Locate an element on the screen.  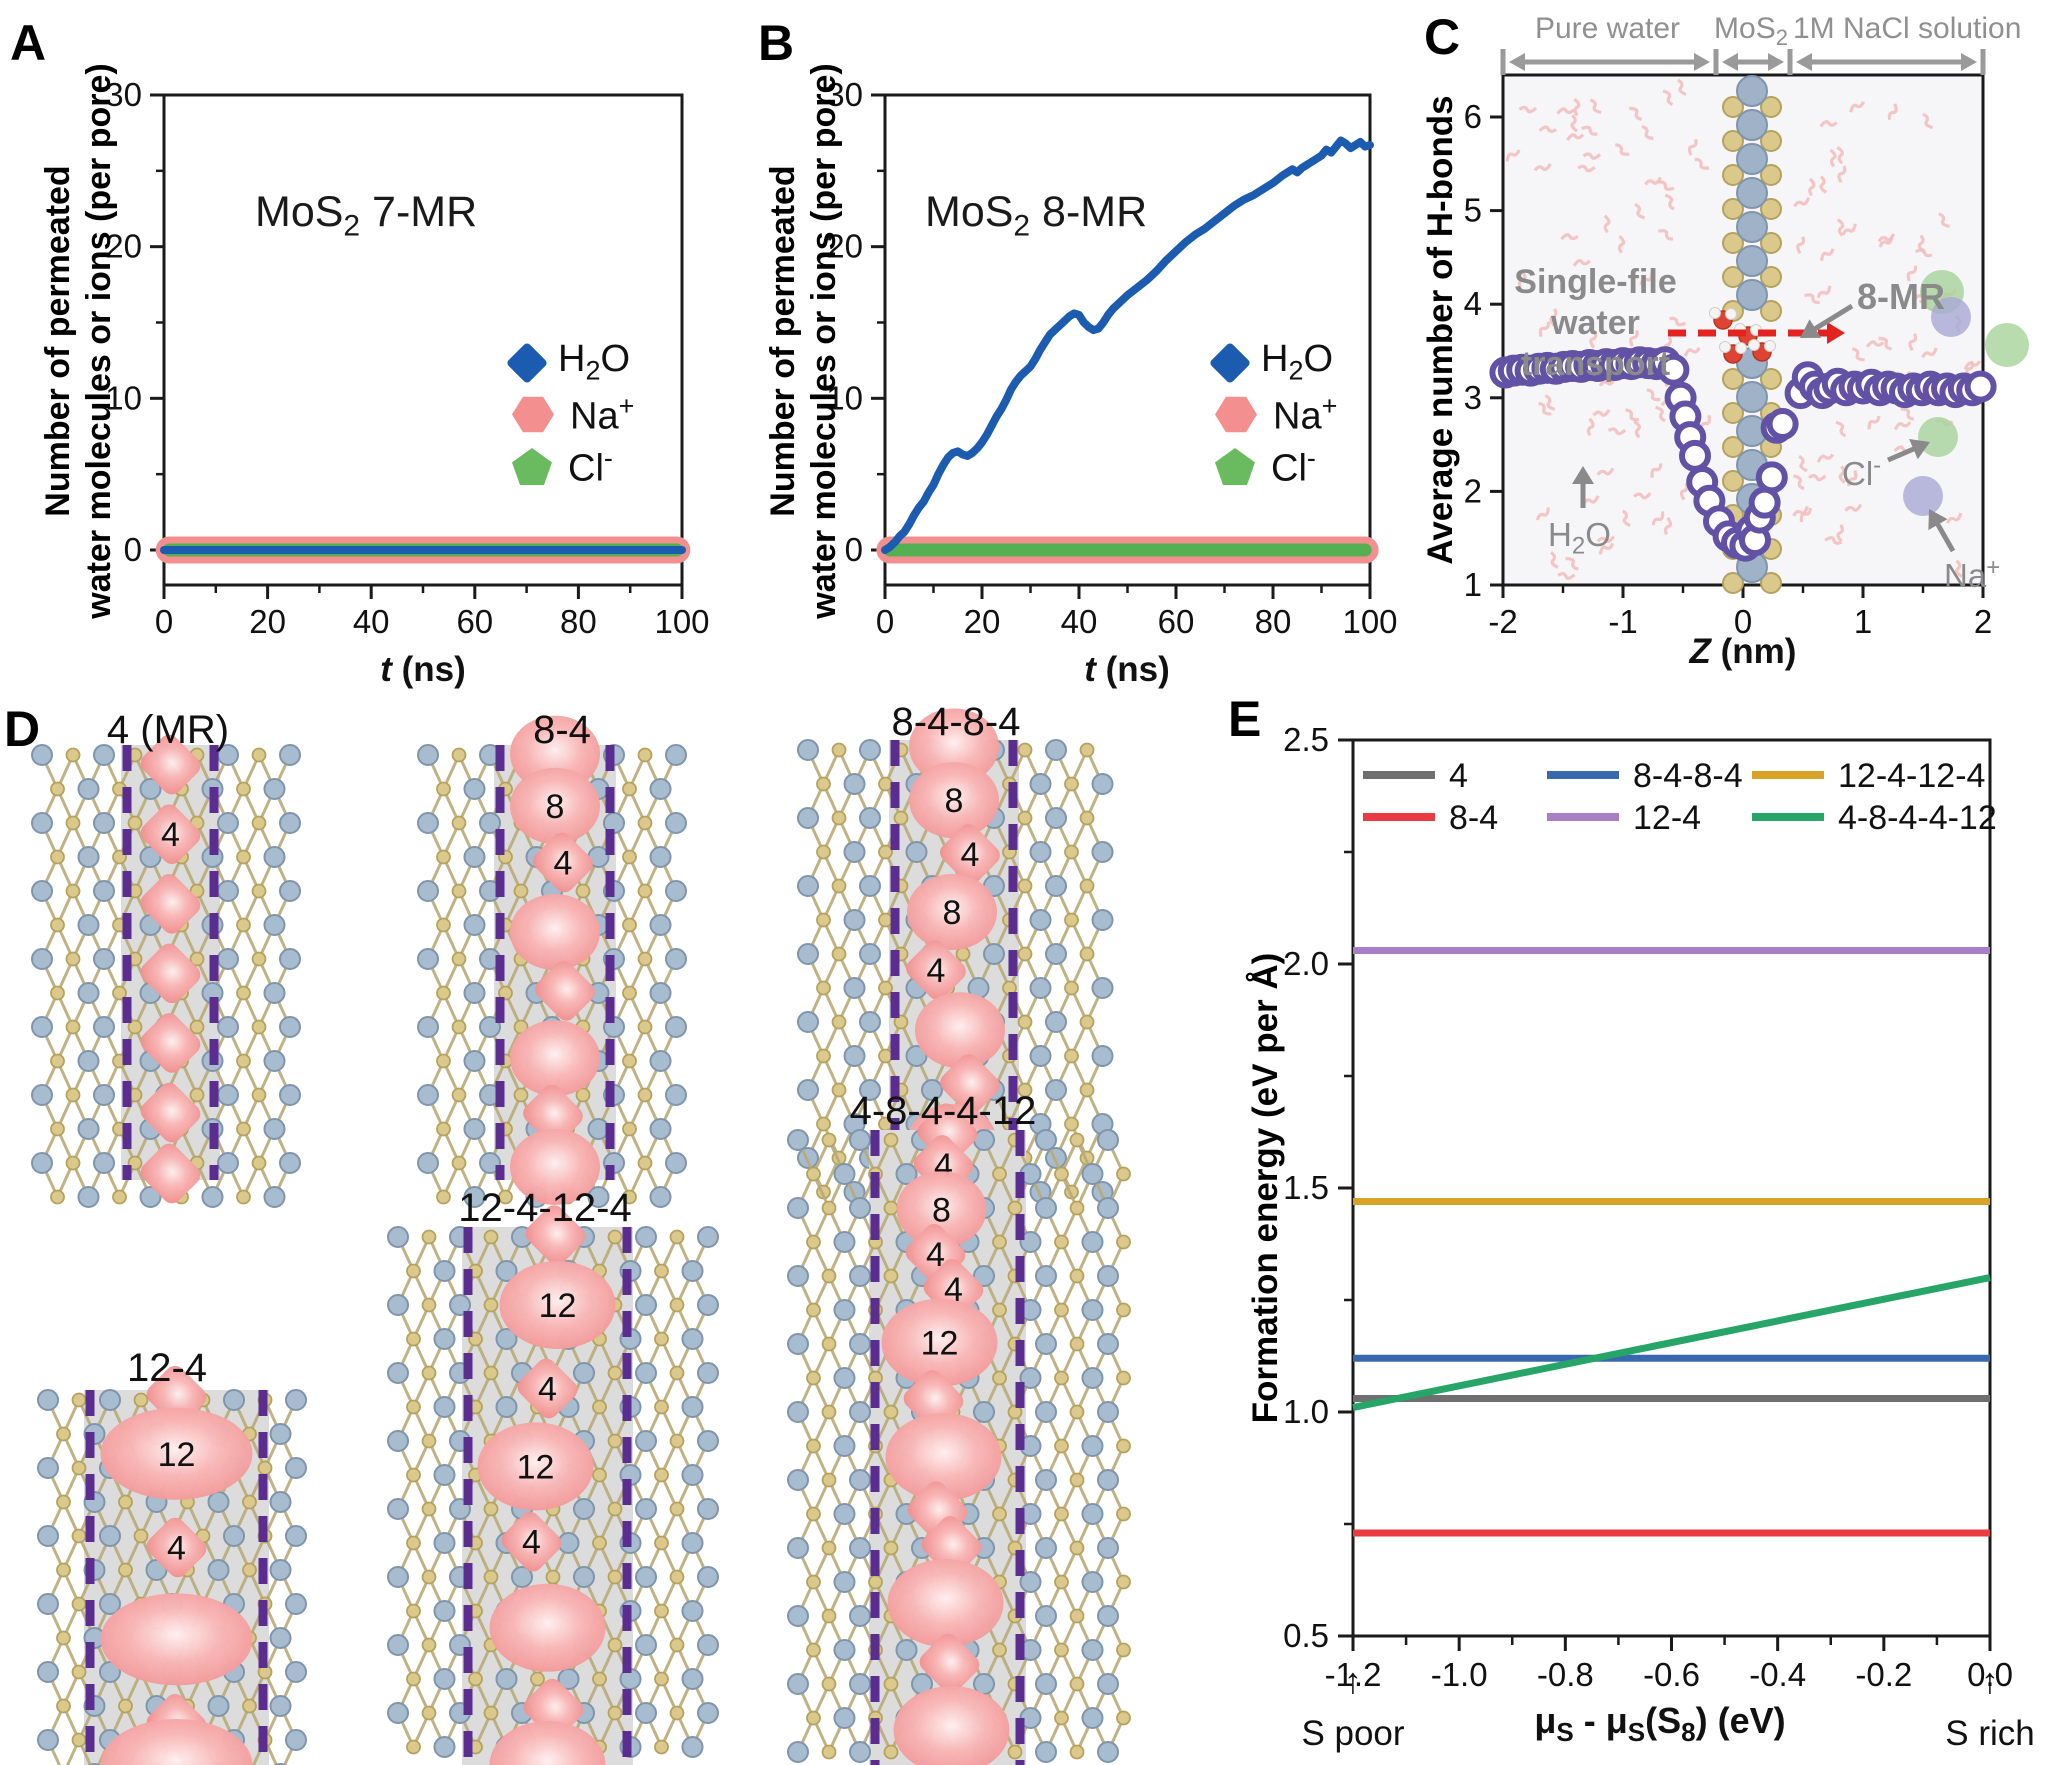
panel-a-title: MoS2 7-MR is located at coordinates (366, 215).